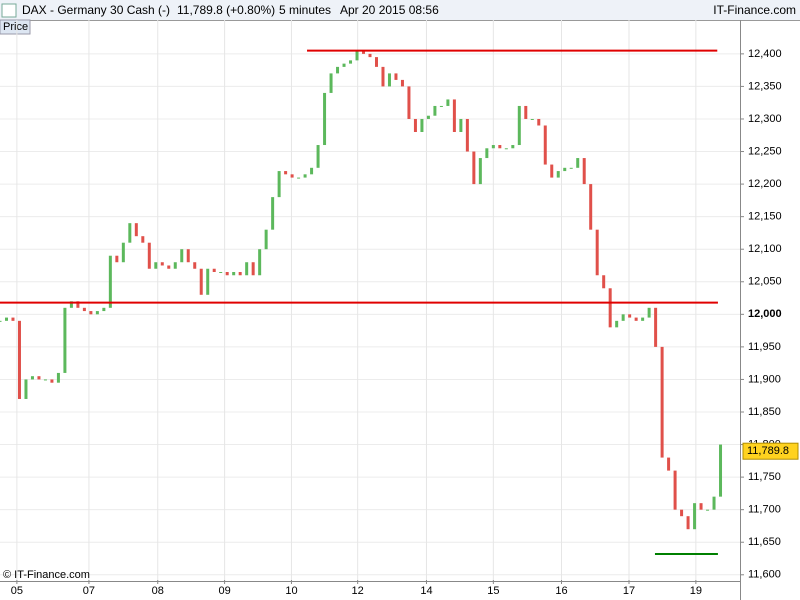 The width and height of the screenshot is (800, 600). I want to click on x-tick-label: 05, so click(17, 591).